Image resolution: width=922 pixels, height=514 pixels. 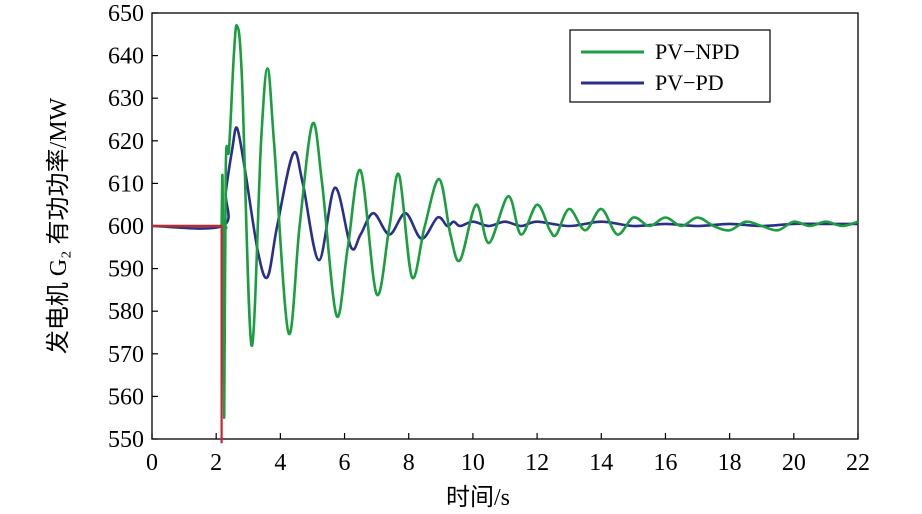 What do you see at coordinates (345, 463) in the screenshot?
I see `x-tick-label: 6` at bounding box center [345, 463].